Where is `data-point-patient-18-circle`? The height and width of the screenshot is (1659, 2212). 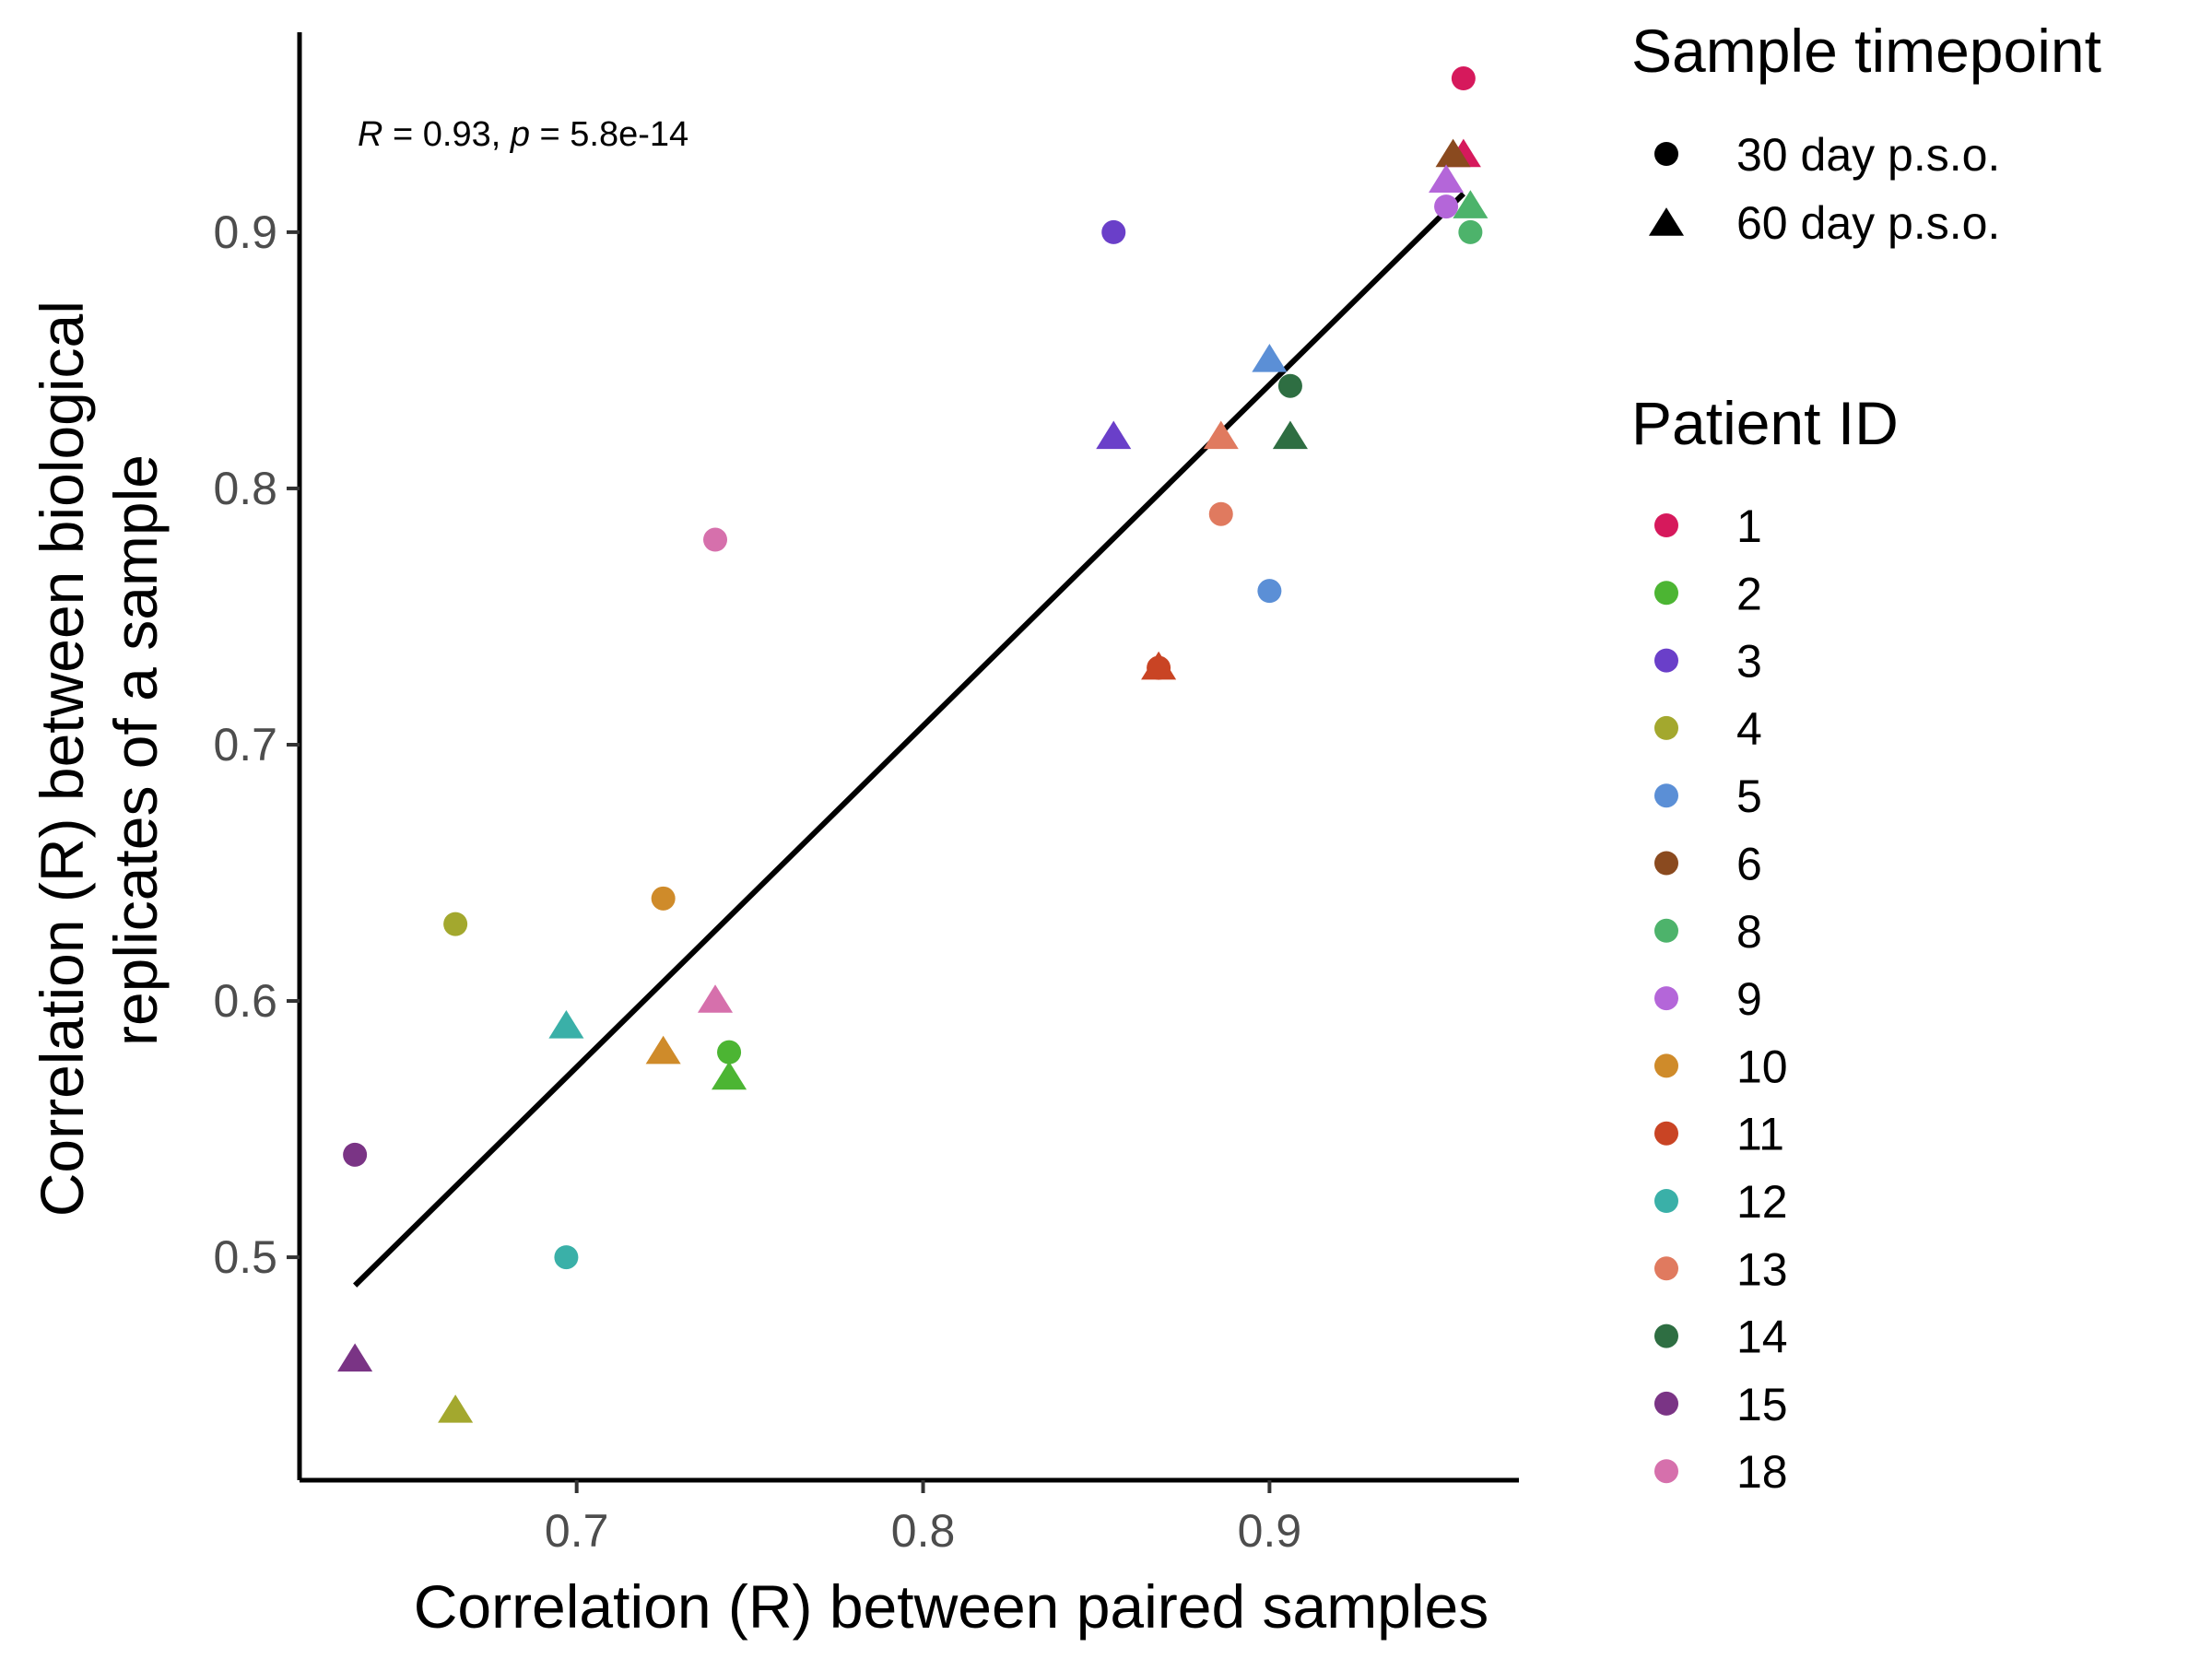
data-point-patient-18-circle is located at coordinates (715, 539).